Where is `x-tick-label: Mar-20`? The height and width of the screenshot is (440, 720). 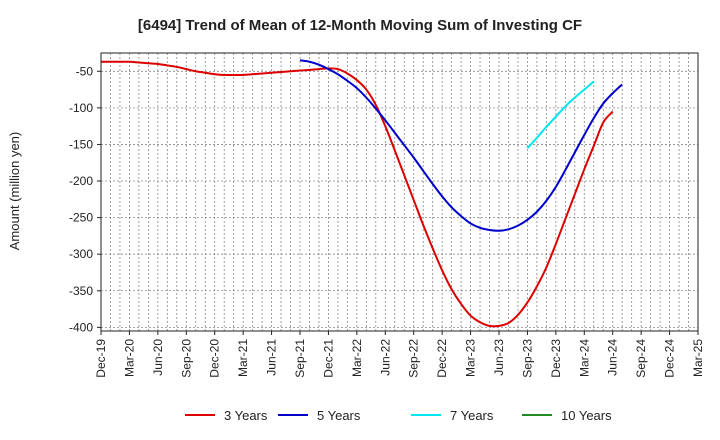
x-tick-label: Mar-20 is located at coordinates (129, 358).